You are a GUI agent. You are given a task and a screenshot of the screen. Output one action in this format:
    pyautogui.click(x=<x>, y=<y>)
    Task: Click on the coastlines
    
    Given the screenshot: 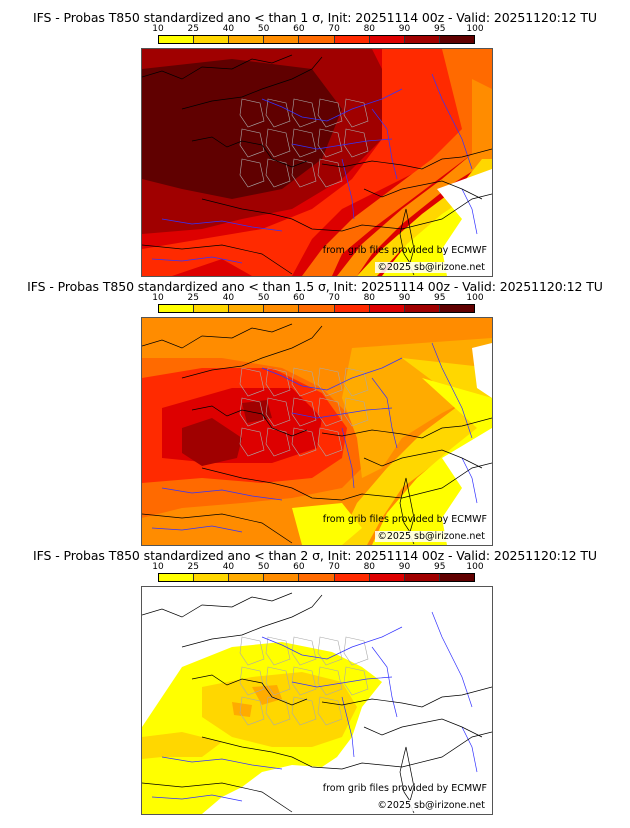 What is the action you would take?
    pyautogui.click(x=317, y=703)
    